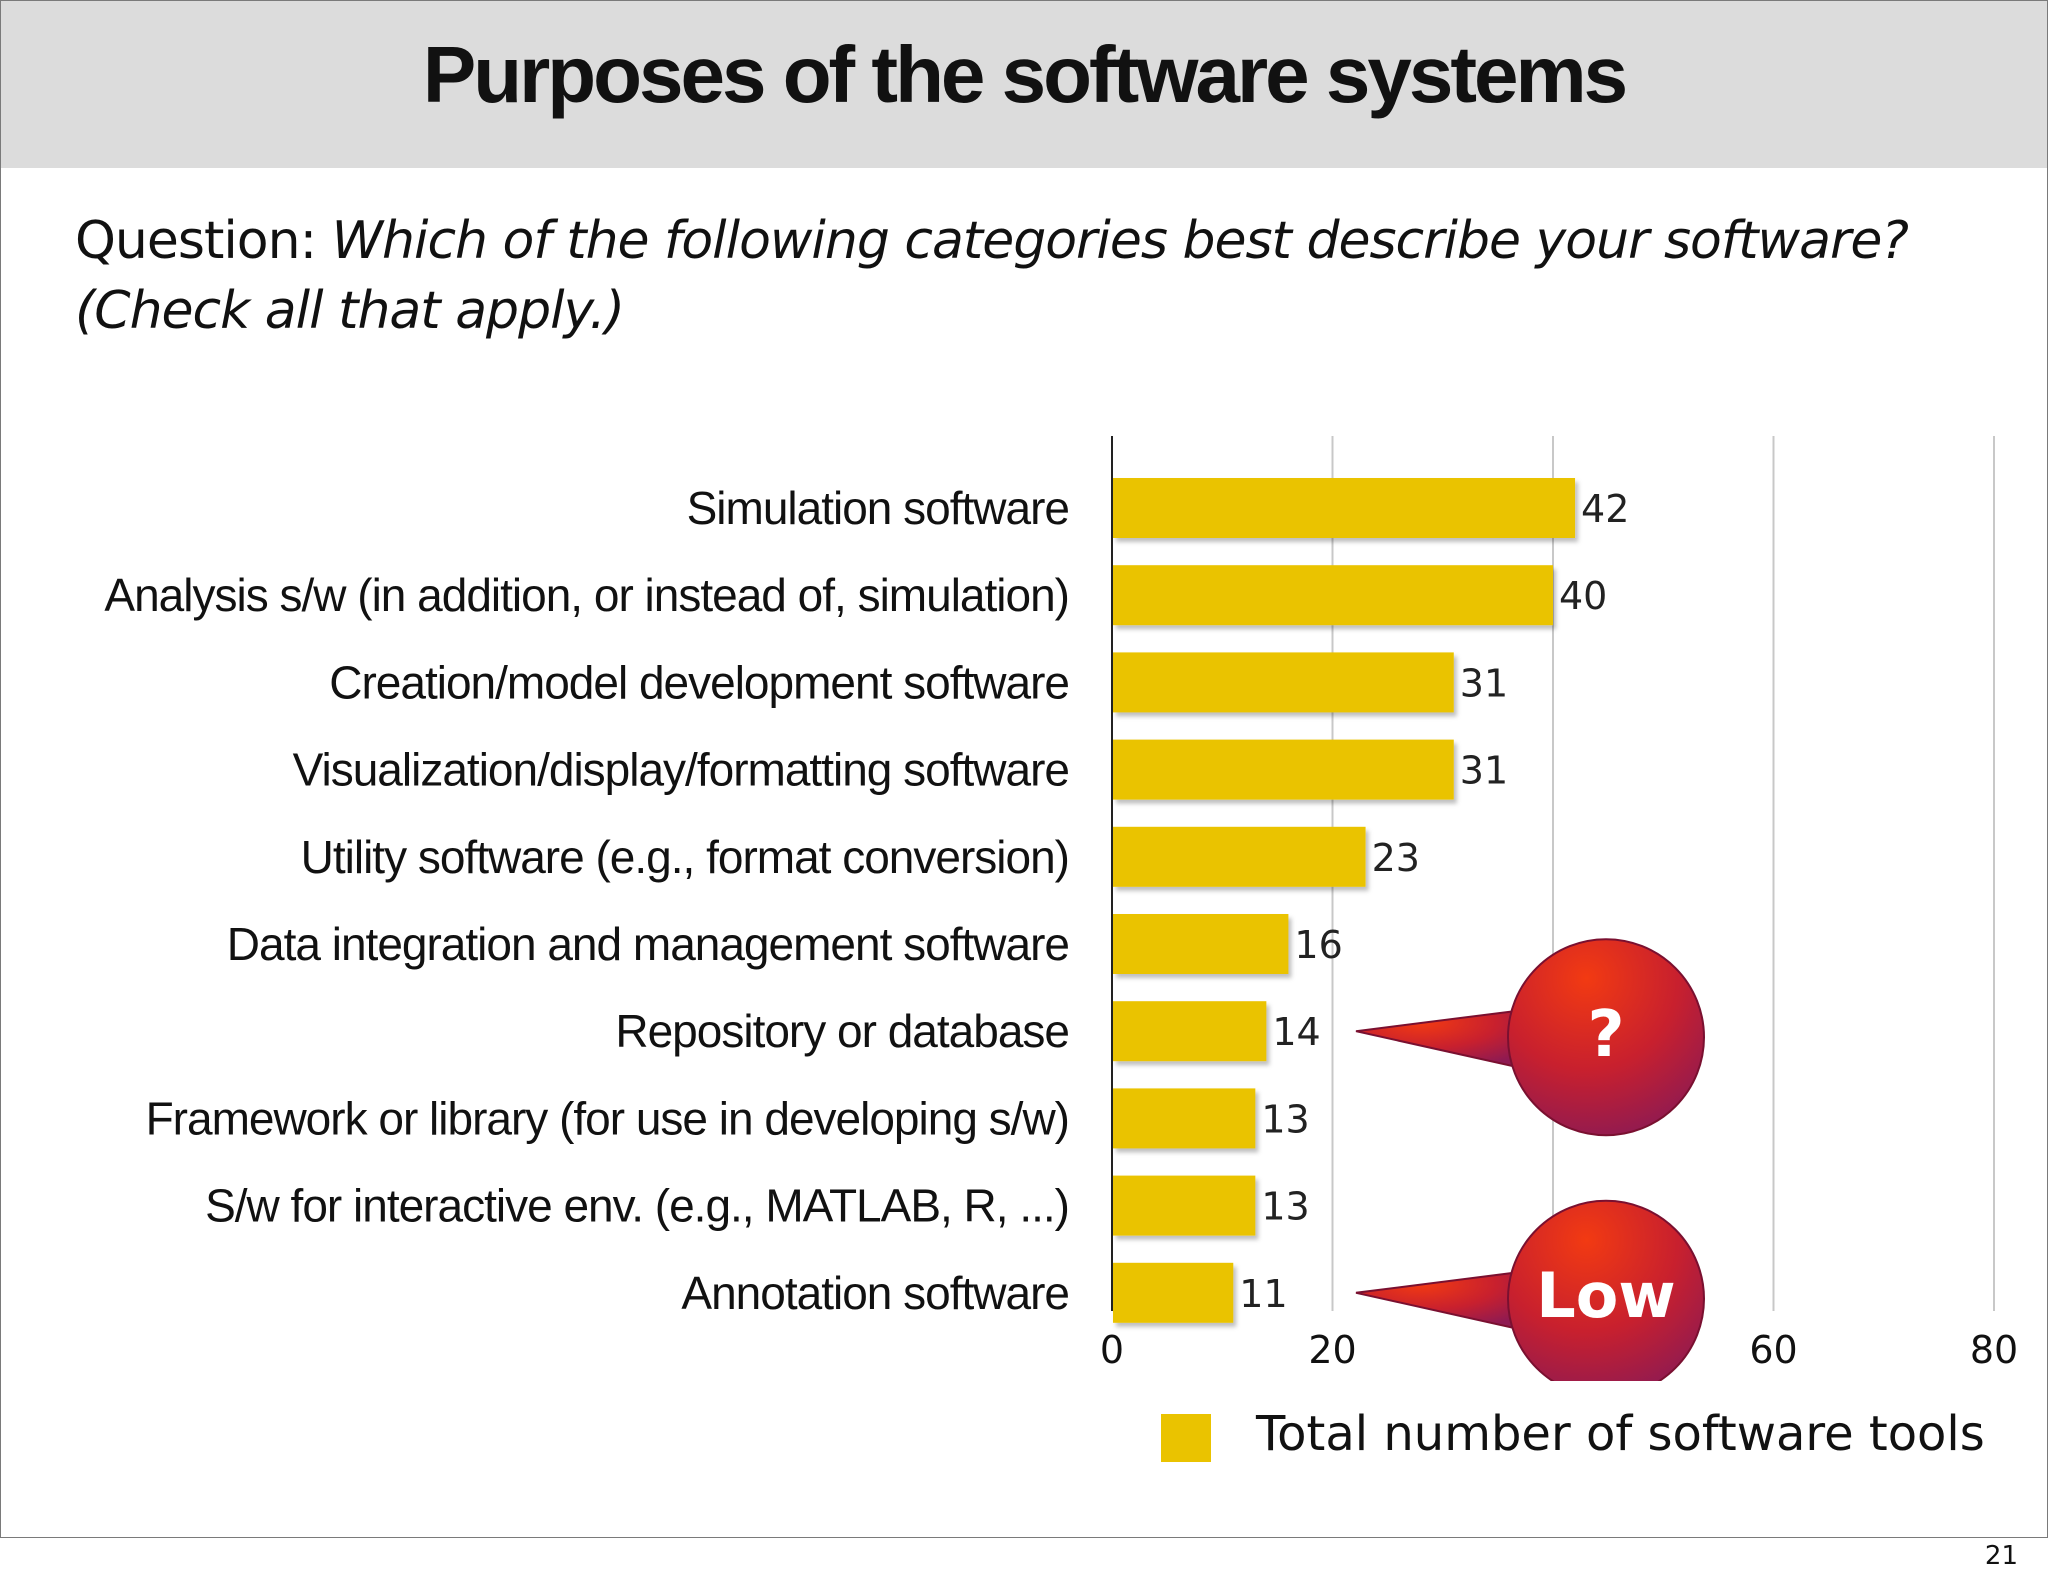 The height and width of the screenshot is (1576, 2048). What do you see at coordinates (2001, 1556) in the screenshot?
I see `page-number: 21` at bounding box center [2001, 1556].